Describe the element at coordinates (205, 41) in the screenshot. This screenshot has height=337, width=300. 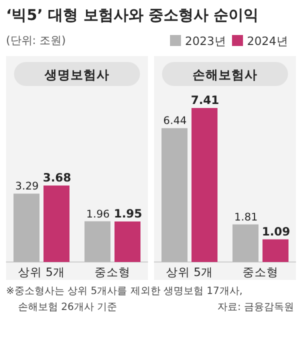
I see `legend-label: 2023년` at that location.